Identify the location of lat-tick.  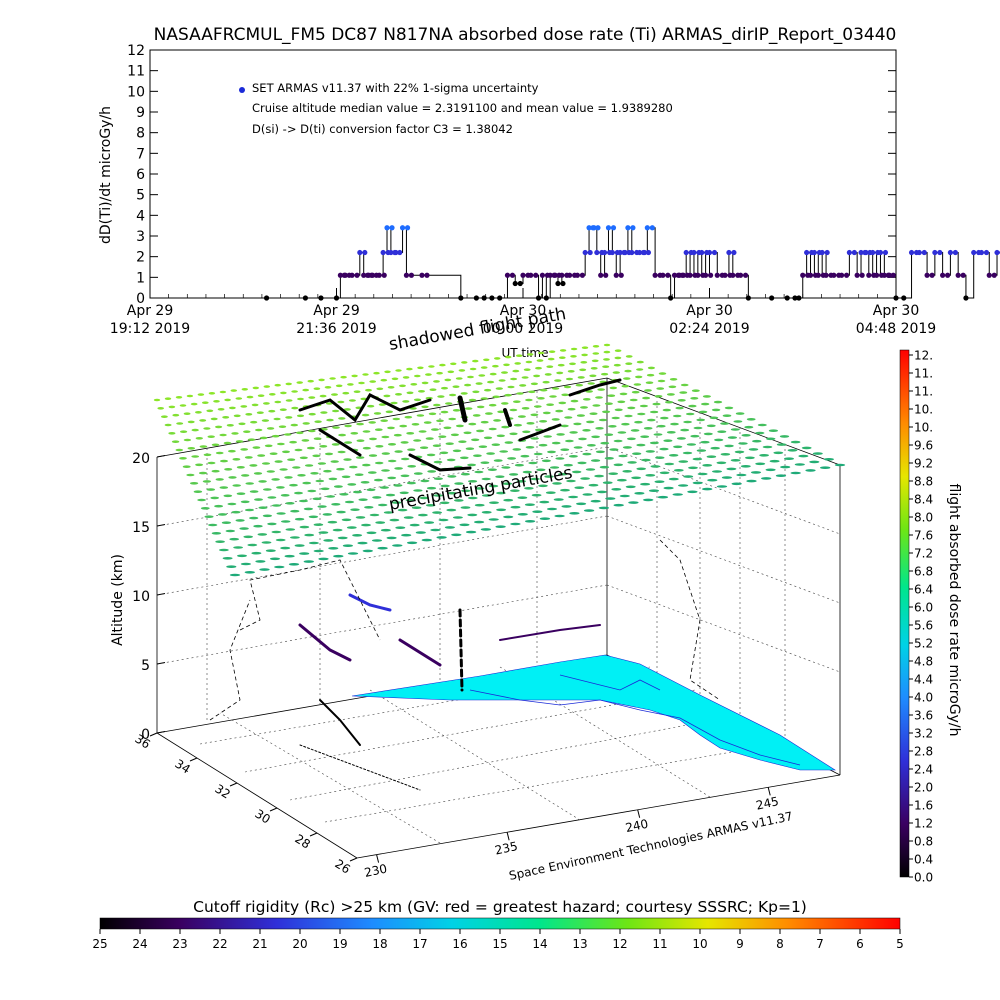
(313, 834).